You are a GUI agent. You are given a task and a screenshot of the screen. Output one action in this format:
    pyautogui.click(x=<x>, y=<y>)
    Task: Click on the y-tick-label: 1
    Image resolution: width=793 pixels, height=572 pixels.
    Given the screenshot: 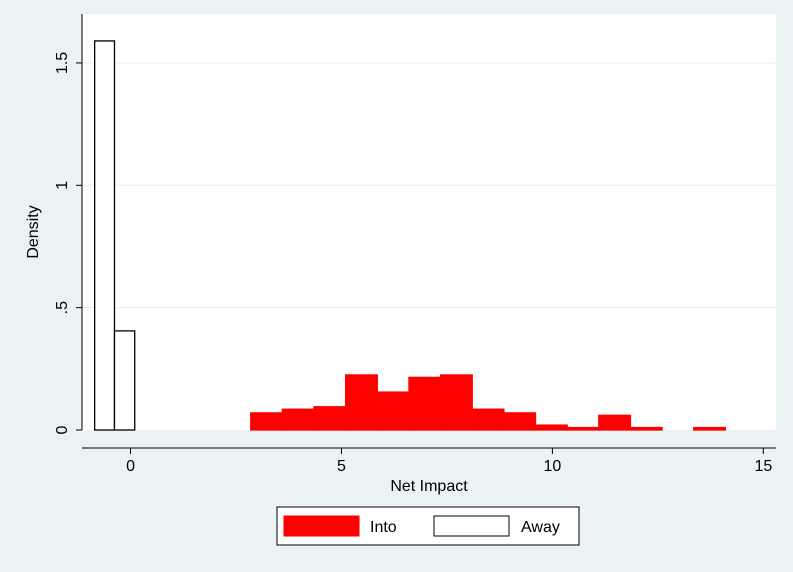 What is the action you would take?
    pyautogui.click(x=62, y=185)
    